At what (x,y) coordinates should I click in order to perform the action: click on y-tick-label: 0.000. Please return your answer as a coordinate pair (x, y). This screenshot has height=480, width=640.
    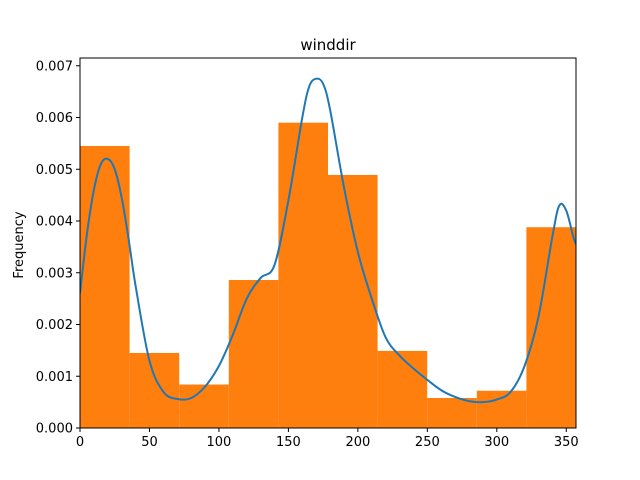
    Looking at the image, I should click on (54, 429).